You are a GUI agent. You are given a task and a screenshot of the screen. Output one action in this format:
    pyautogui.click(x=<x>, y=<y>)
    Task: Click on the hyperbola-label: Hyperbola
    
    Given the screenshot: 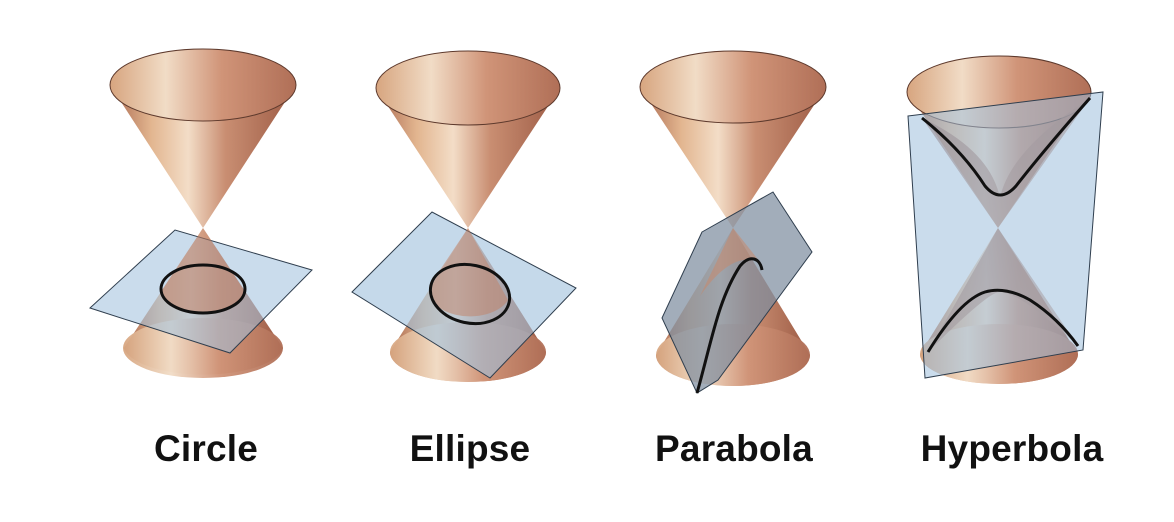 What is the action you would take?
    pyautogui.click(x=1012, y=448)
    